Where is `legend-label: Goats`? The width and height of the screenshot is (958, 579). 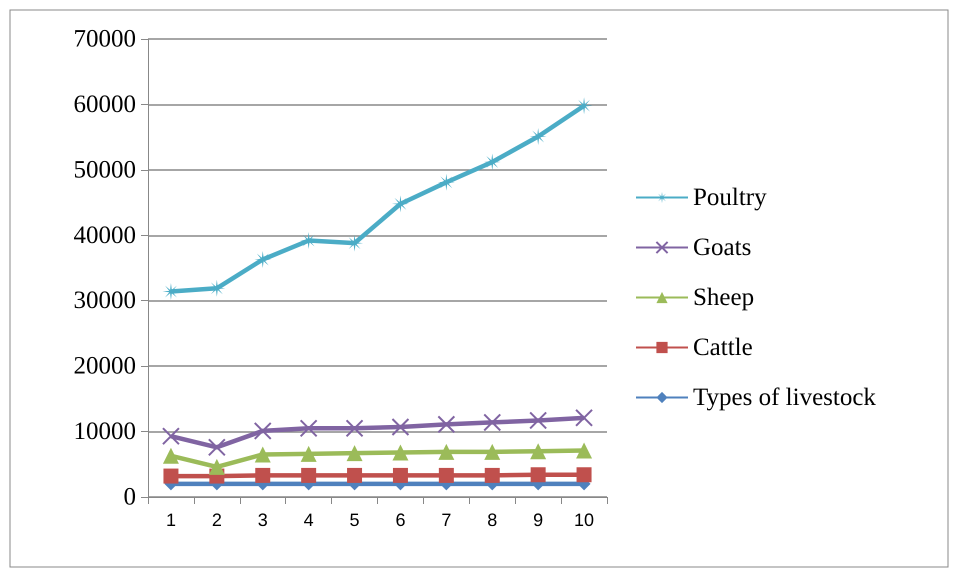
legend-label: Goats is located at coordinates (722, 247).